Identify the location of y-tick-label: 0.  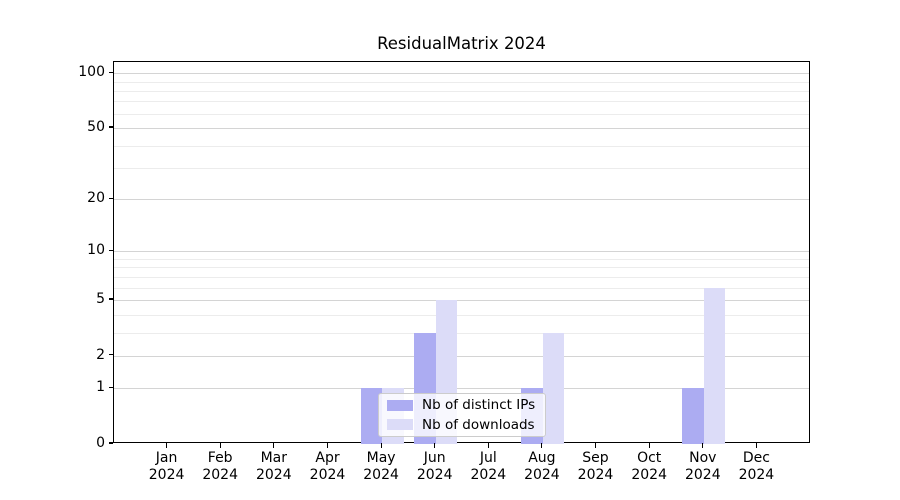
(100, 443).